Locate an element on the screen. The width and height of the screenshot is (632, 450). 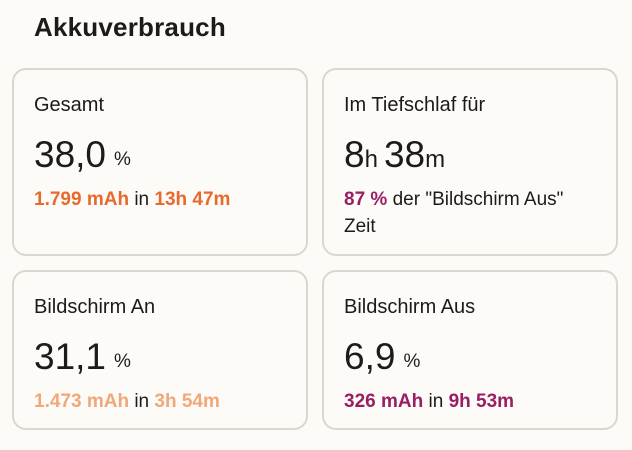
card-total-mah: 1.799 mAh is located at coordinates (82, 199).